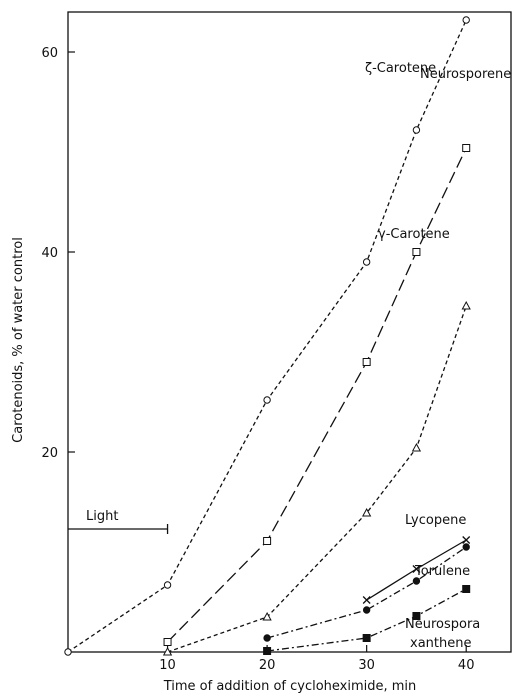  Describe the element at coordinates (414, 234) in the screenshot. I see `series-label: γ-Carotene` at that location.